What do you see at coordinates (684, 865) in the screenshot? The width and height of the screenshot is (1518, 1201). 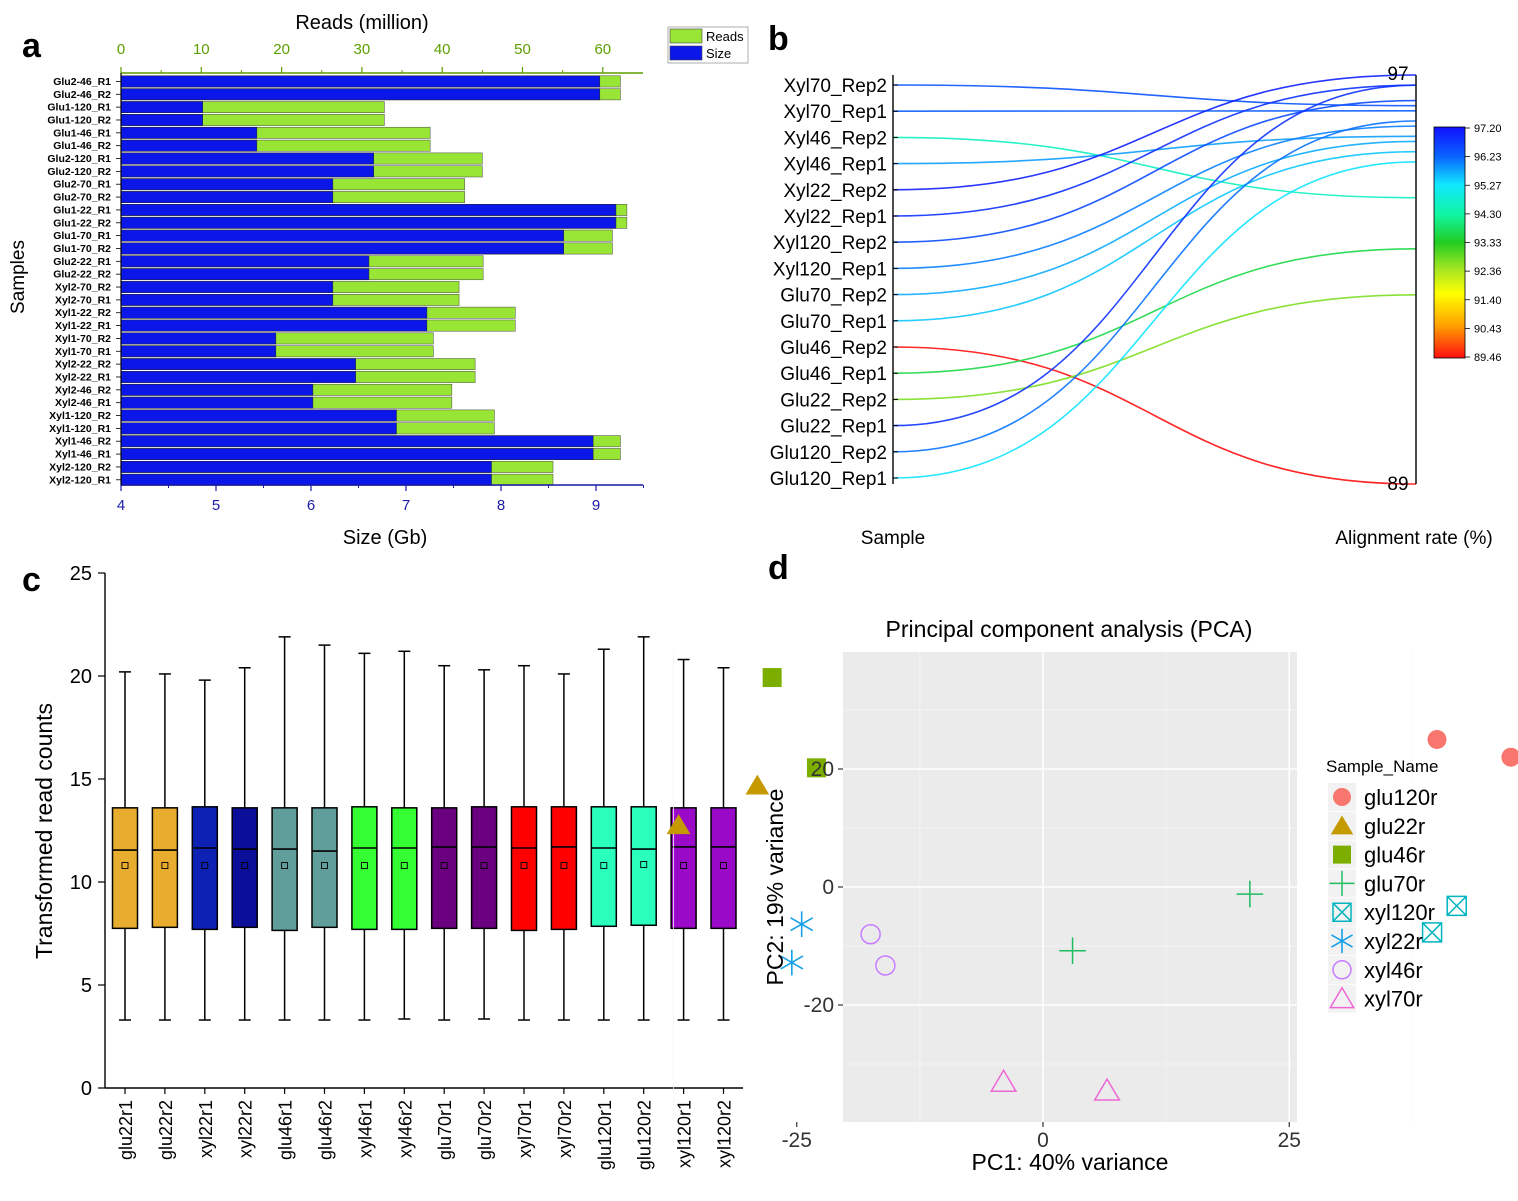 I see `mean-marker-xyl120r1` at bounding box center [684, 865].